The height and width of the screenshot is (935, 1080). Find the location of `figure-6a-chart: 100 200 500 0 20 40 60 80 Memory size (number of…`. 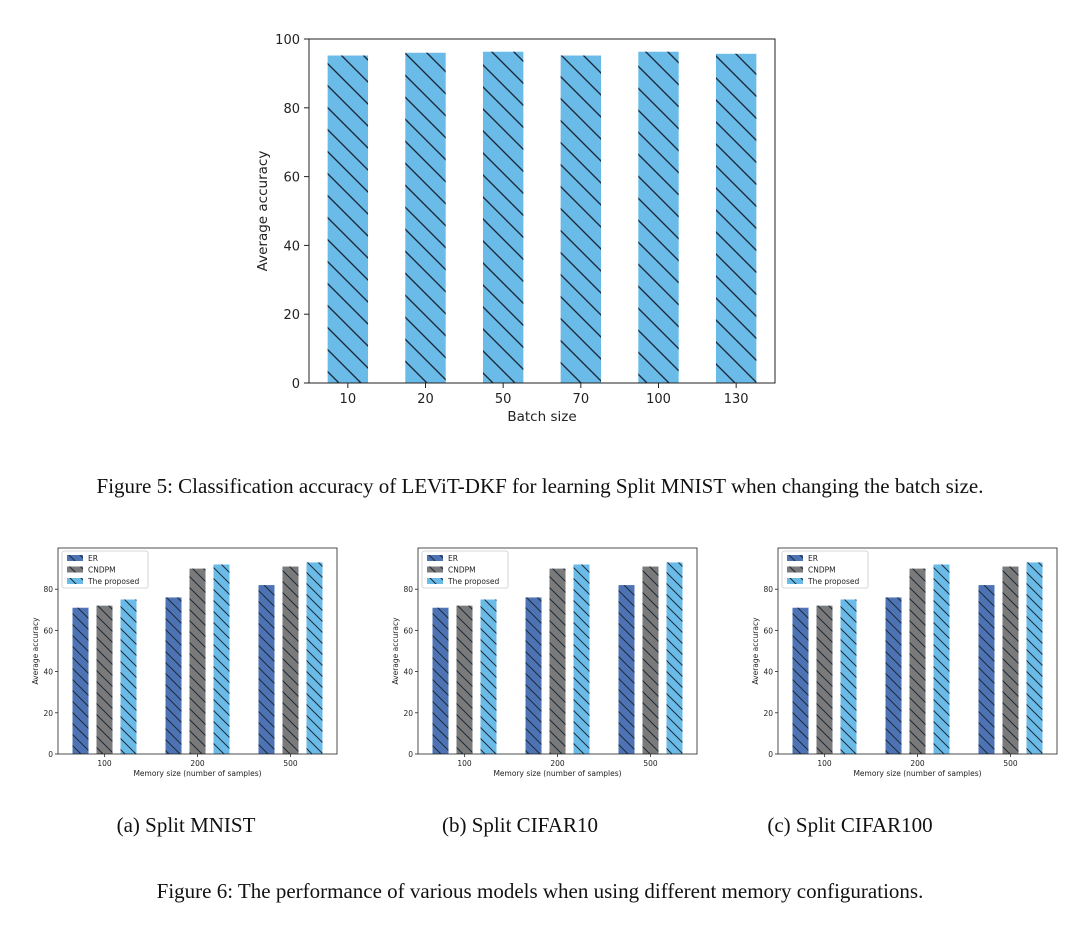

figure-6a-chart: 100 200 500 0 20 40 60 80 Memory size (number of… is located at coordinates (184, 662).